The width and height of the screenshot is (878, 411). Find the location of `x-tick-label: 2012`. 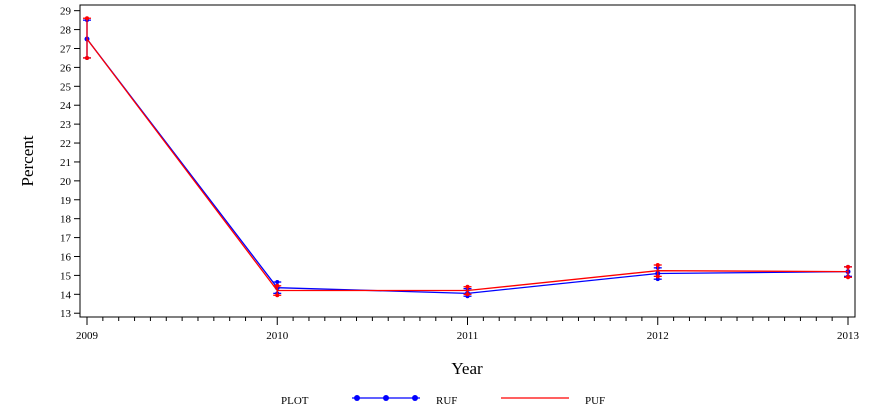

x-tick-label: 2012 is located at coordinates (658, 336).